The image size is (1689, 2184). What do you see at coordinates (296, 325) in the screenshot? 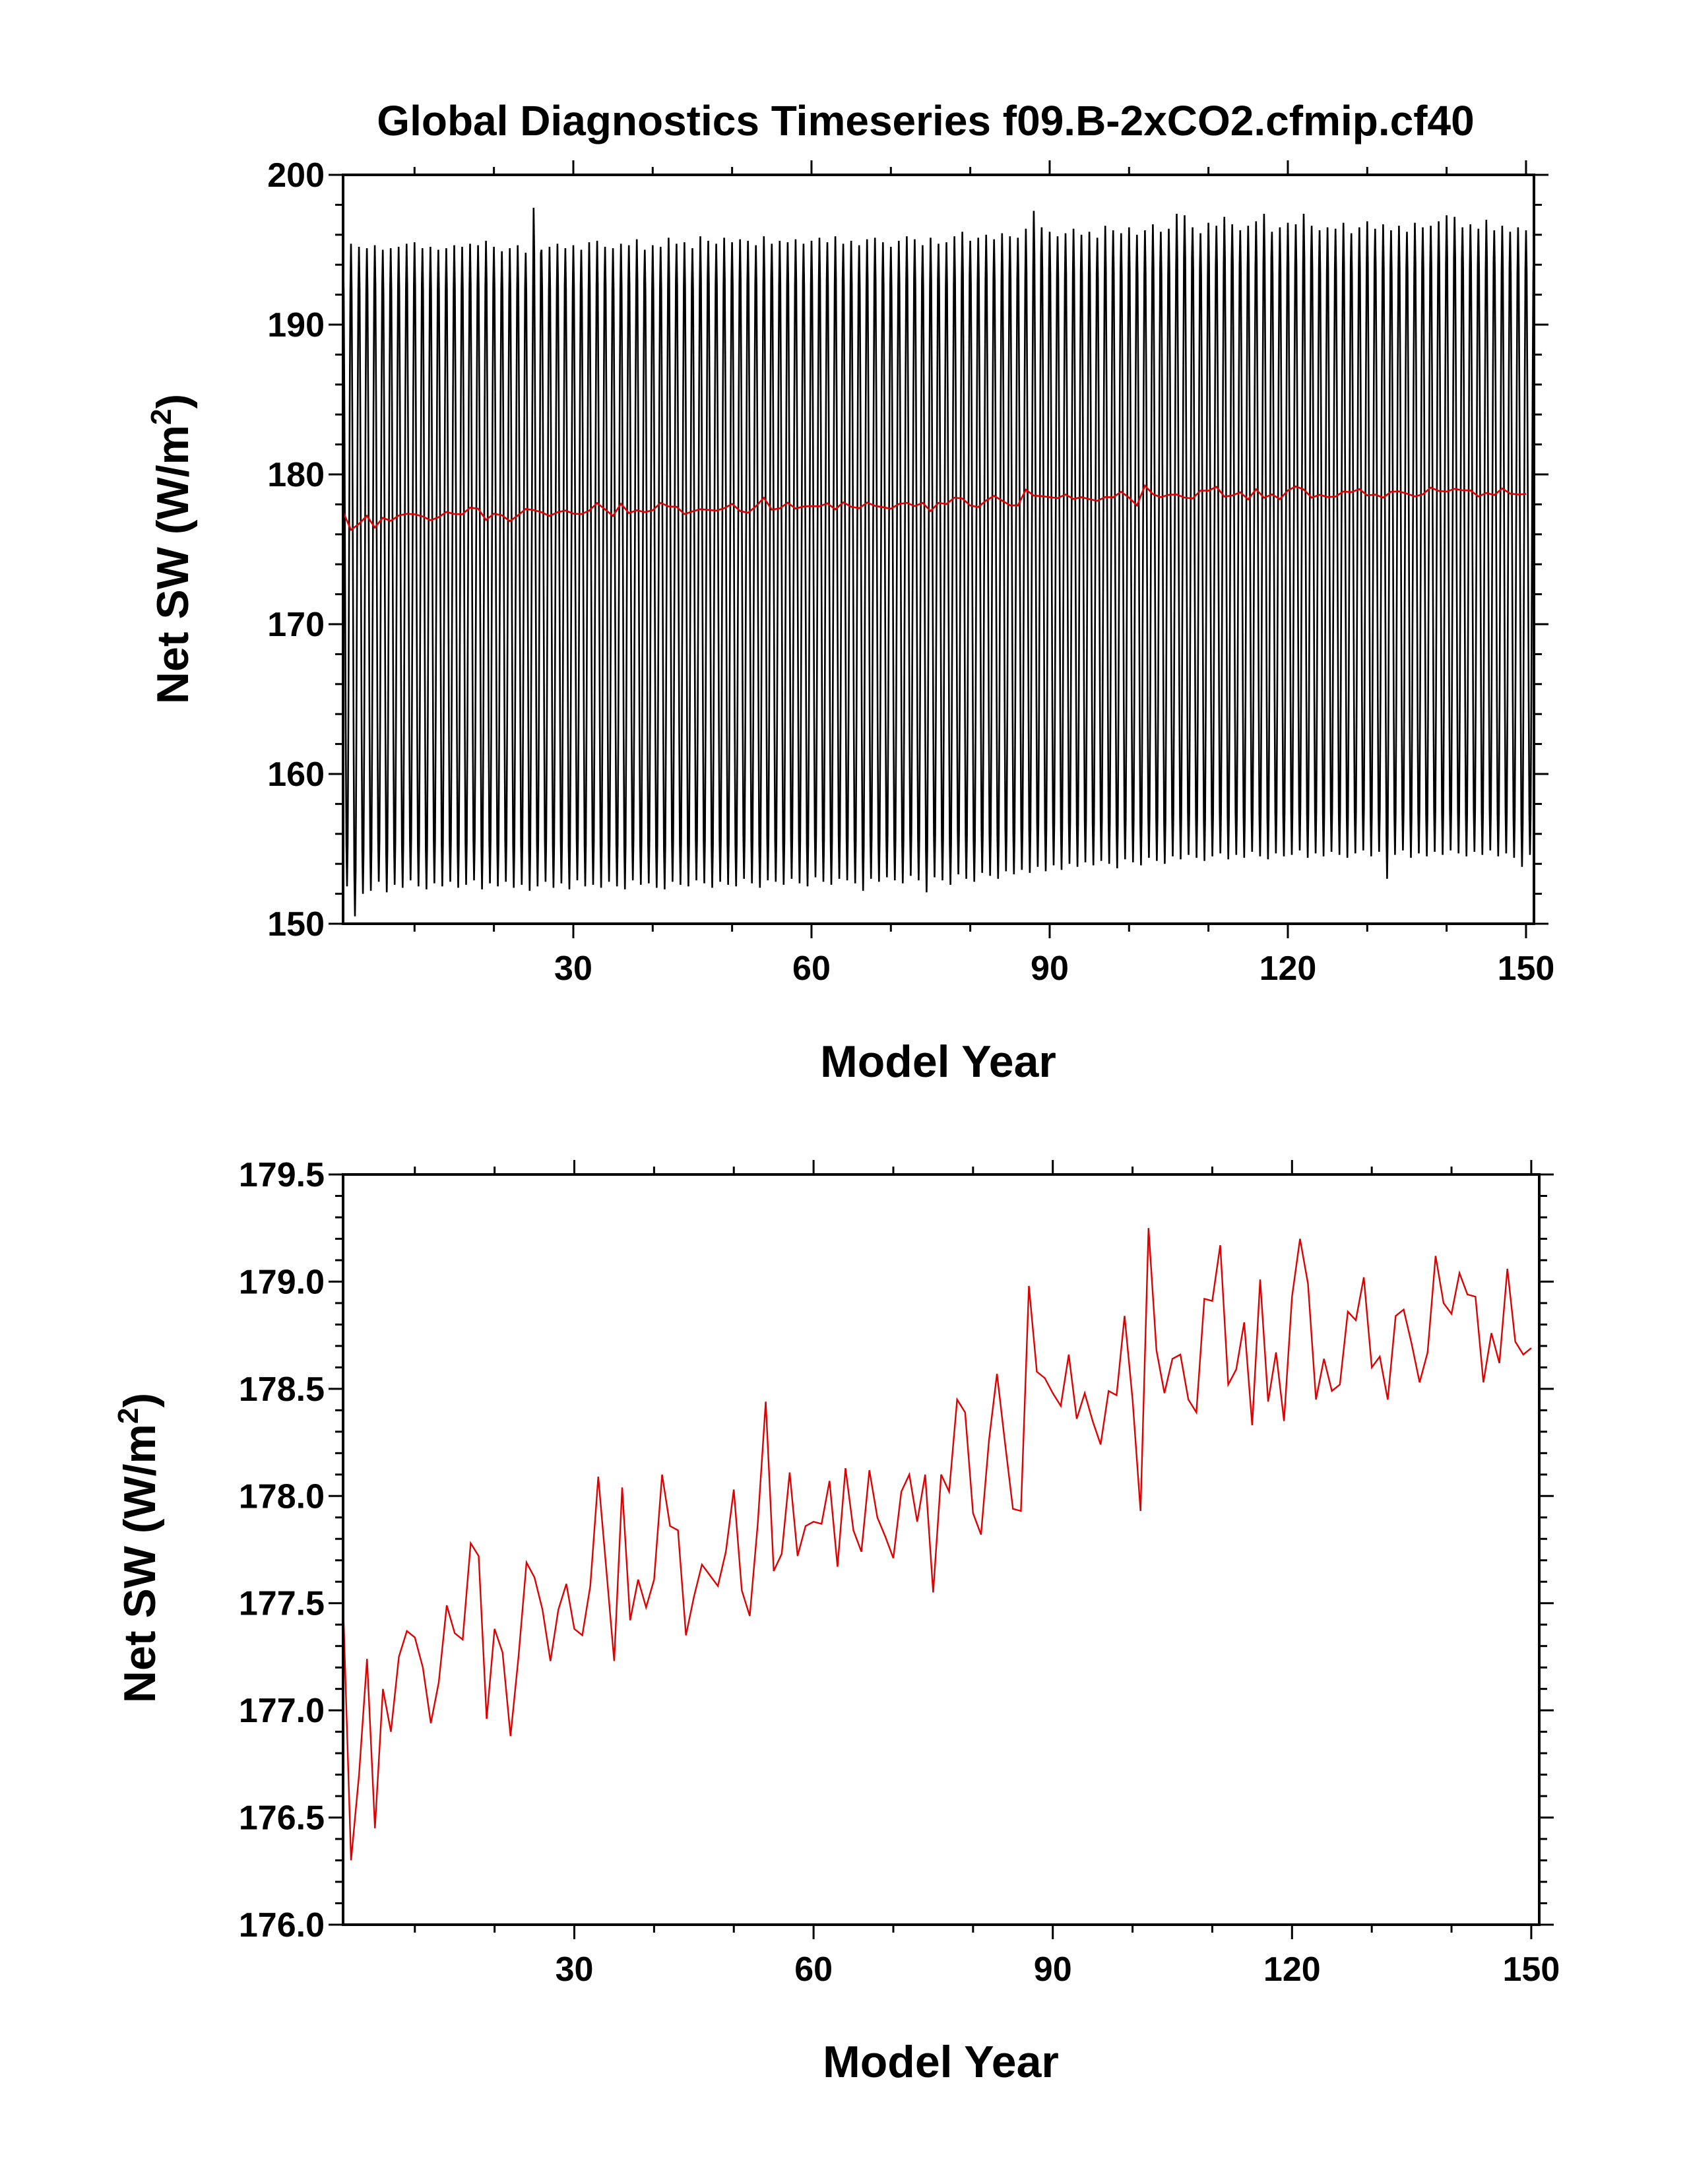
I see `top-y-tick-label: 190` at bounding box center [296, 325].